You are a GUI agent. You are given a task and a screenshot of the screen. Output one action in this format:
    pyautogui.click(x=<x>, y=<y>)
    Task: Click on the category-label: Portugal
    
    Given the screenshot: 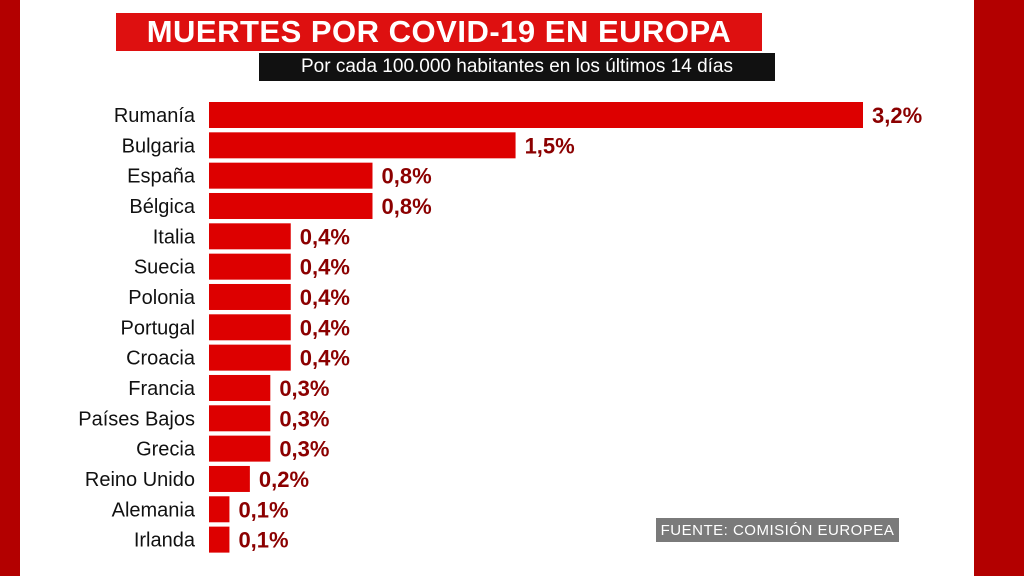 What is the action you would take?
    pyautogui.click(x=158, y=328)
    